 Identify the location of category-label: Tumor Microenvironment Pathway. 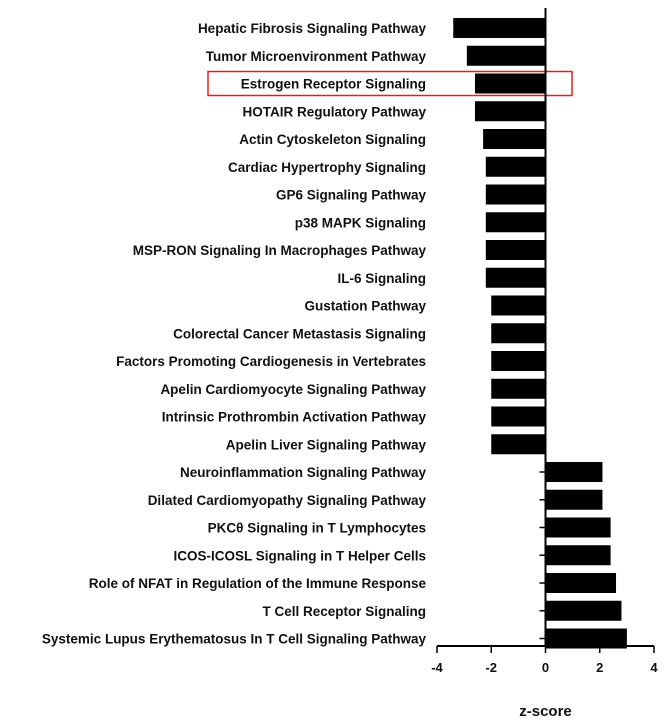
(316, 56).